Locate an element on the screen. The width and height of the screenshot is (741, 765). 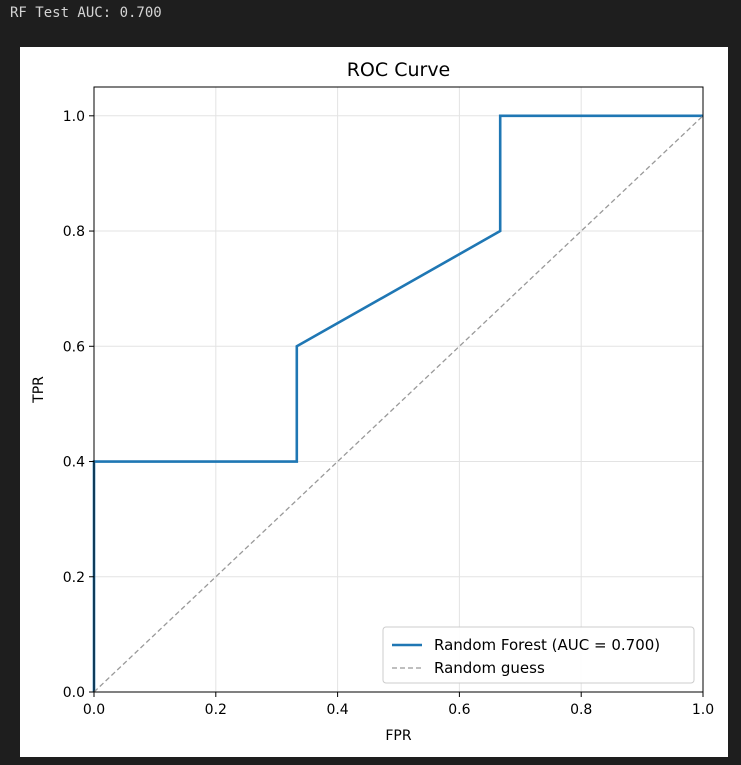
legend: Random Forest (AUC = 0.700) Random guess is located at coordinates (538, 655).